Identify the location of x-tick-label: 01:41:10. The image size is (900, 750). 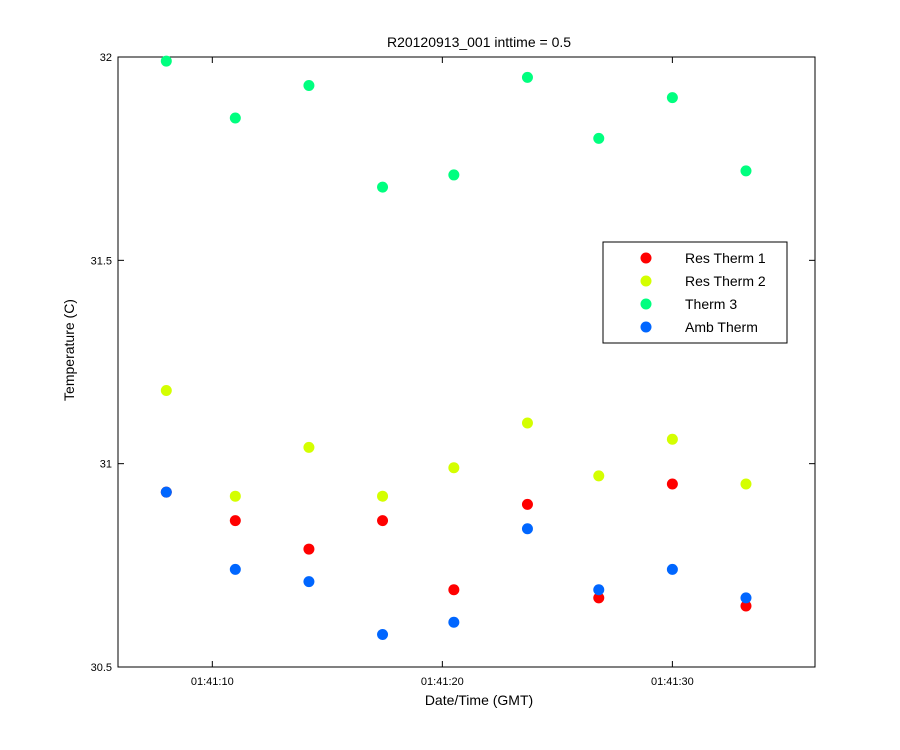
(212, 682).